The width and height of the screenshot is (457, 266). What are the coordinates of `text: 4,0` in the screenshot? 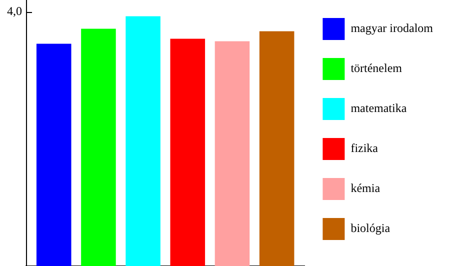 It's located at (14, 11).